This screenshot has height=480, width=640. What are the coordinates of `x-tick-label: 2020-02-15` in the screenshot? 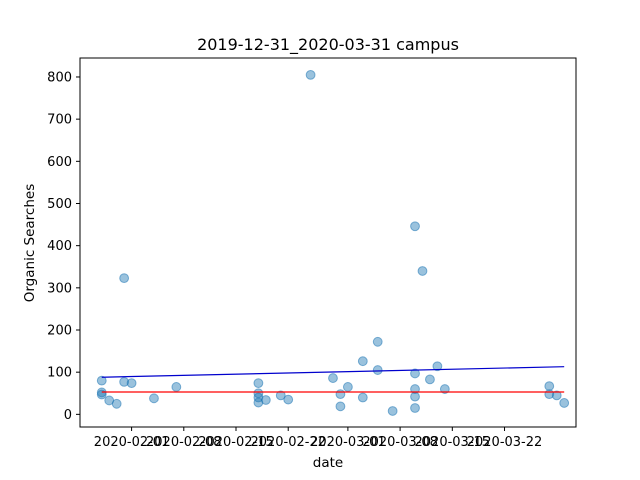 It's located at (236, 442).